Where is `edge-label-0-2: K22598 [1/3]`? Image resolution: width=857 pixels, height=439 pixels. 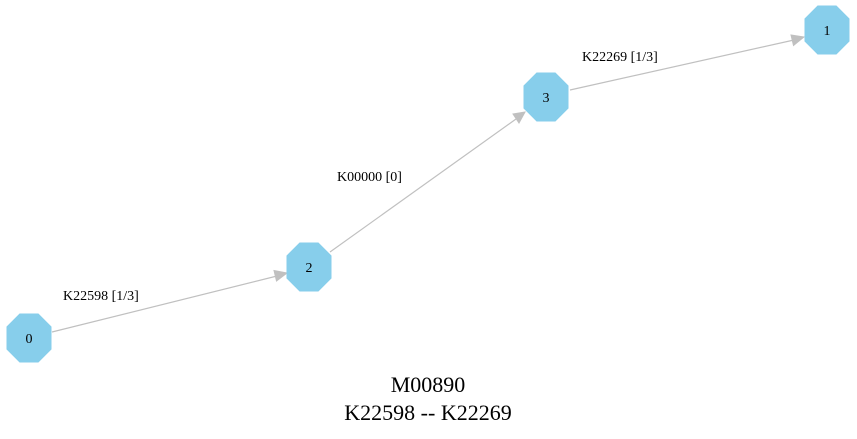
edge-label-0-2: K22598 [1/3] is located at coordinates (101, 296).